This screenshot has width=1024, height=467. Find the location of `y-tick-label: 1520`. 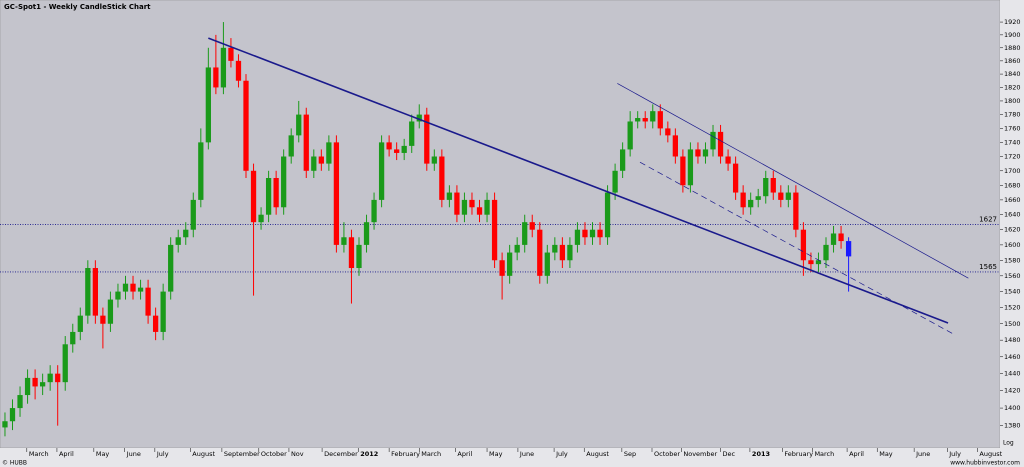

y-tick-label: 1520 is located at coordinates (1012, 308).